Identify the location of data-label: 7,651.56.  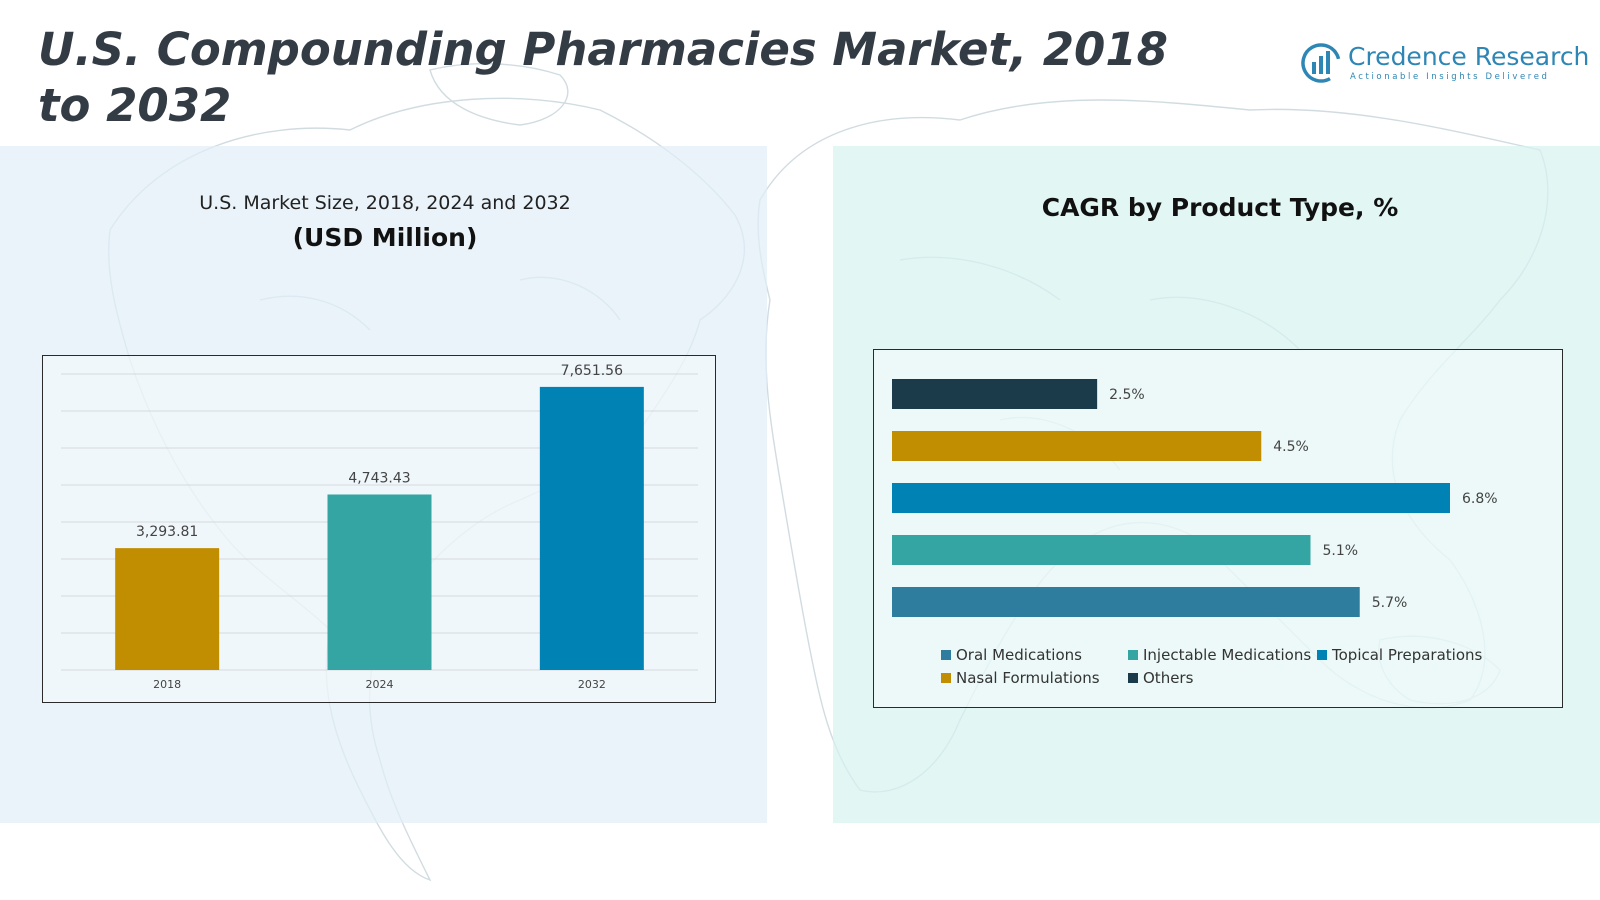
(592, 371).